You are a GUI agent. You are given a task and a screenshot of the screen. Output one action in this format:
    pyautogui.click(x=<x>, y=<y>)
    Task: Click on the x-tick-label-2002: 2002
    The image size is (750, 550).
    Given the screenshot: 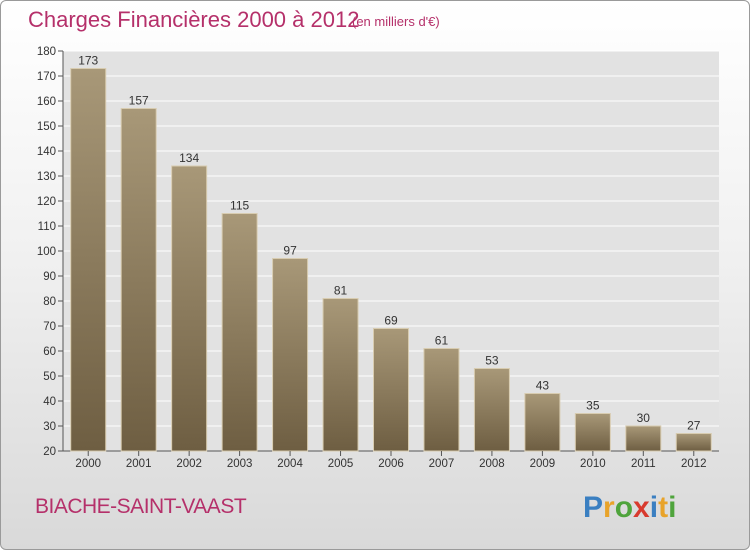 What is the action you would take?
    pyautogui.click(x=189, y=464)
    